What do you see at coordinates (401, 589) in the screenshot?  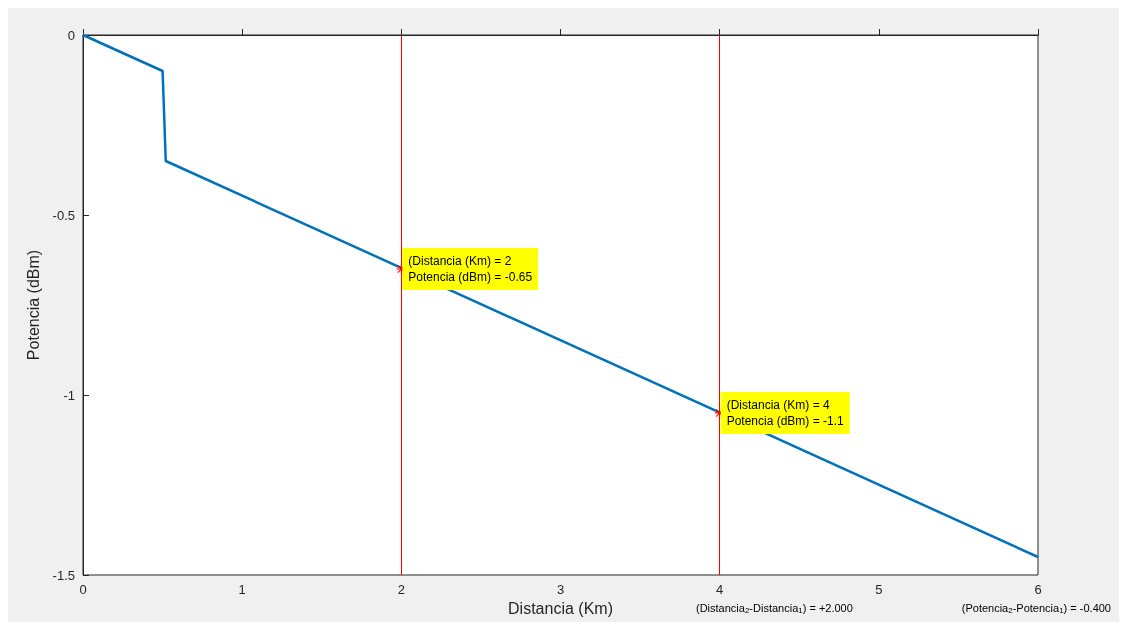 I see `x-tick-label: 2` at bounding box center [401, 589].